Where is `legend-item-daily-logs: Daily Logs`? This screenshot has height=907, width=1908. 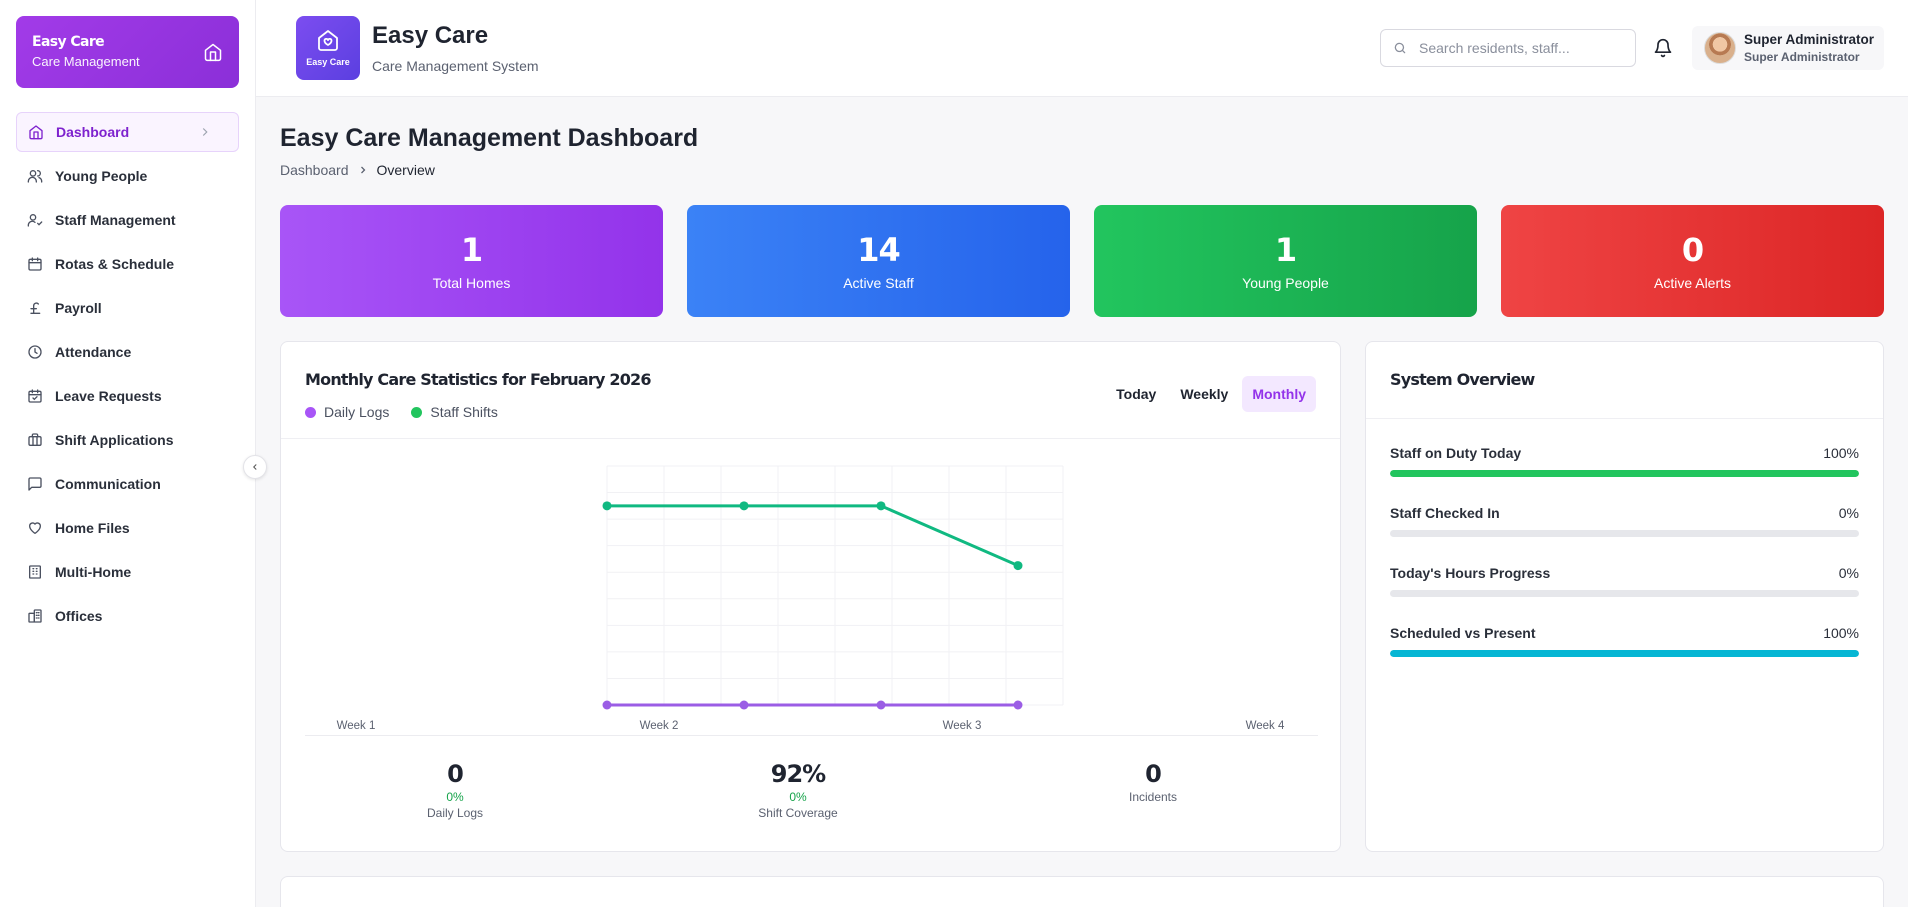 legend-item-daily-logs: Daily Logs is located at coordinates (347, 412).